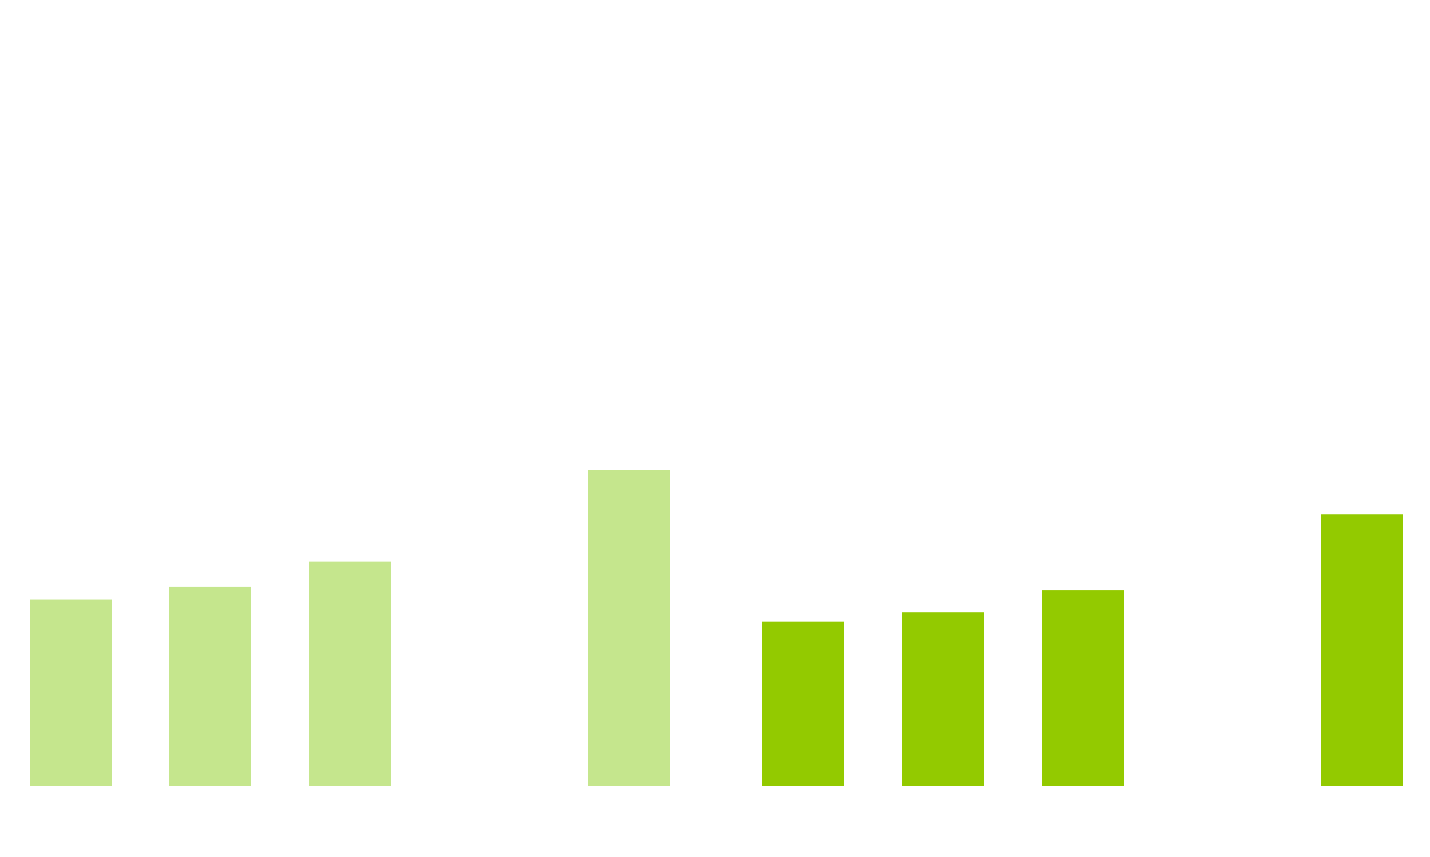  Describe the element at coordinates (1083, 688) in the screenshot. I see `bar-series2-item3` at that location.